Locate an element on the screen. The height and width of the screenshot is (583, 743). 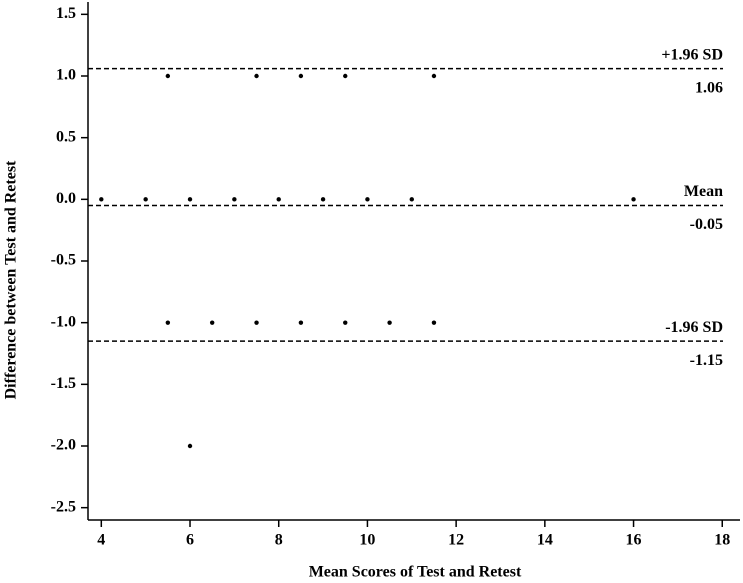
y-tick-label: -1.0 is located at coordinates (63, 321).